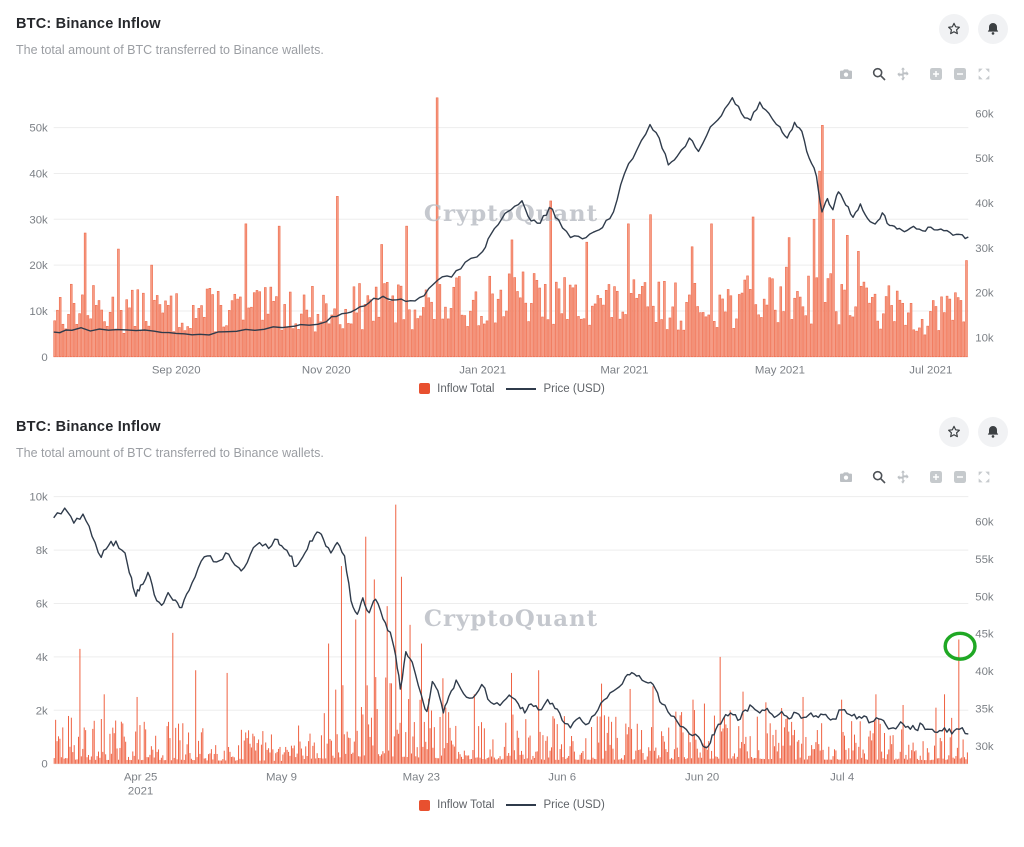  Describe the element at coordinates (42, 711) in the screenshot. I see `svg-text: 2k` at that location.